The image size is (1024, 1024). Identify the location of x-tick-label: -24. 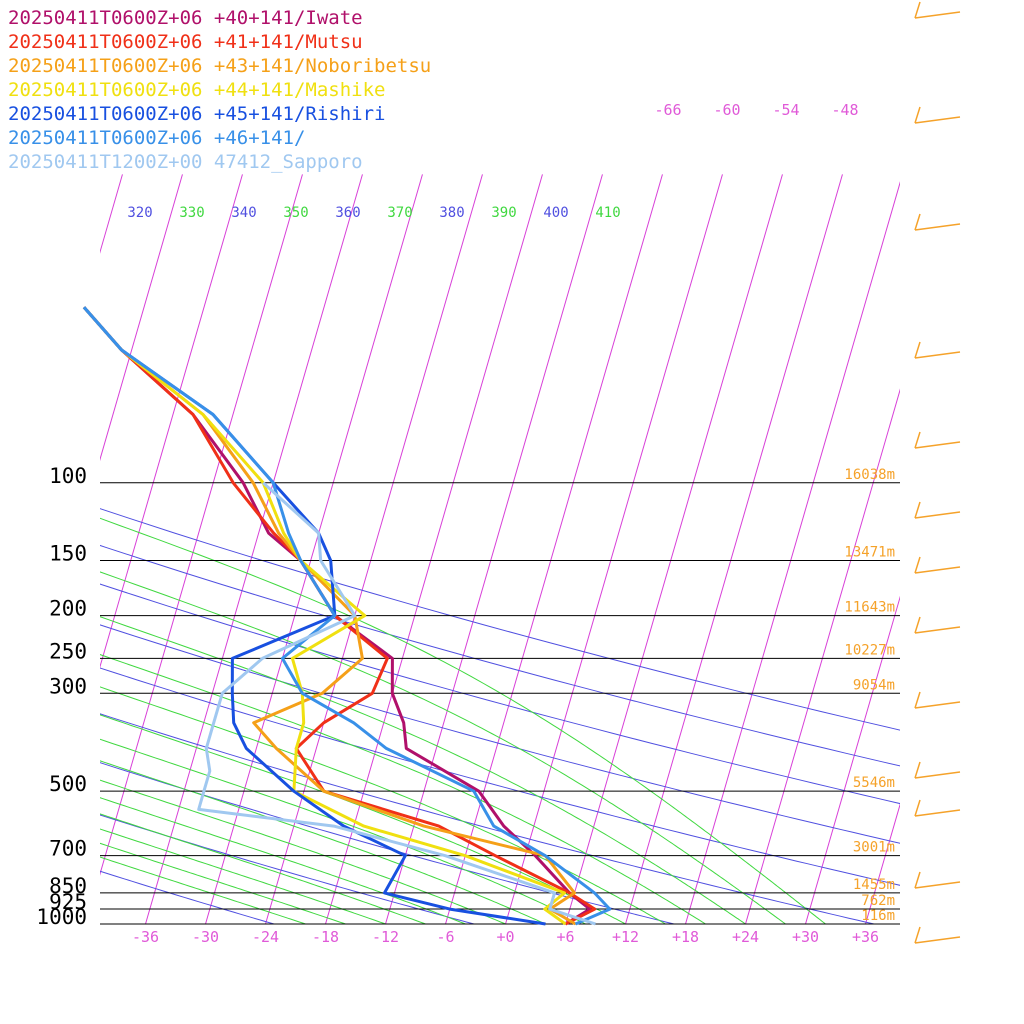
(265, 937).